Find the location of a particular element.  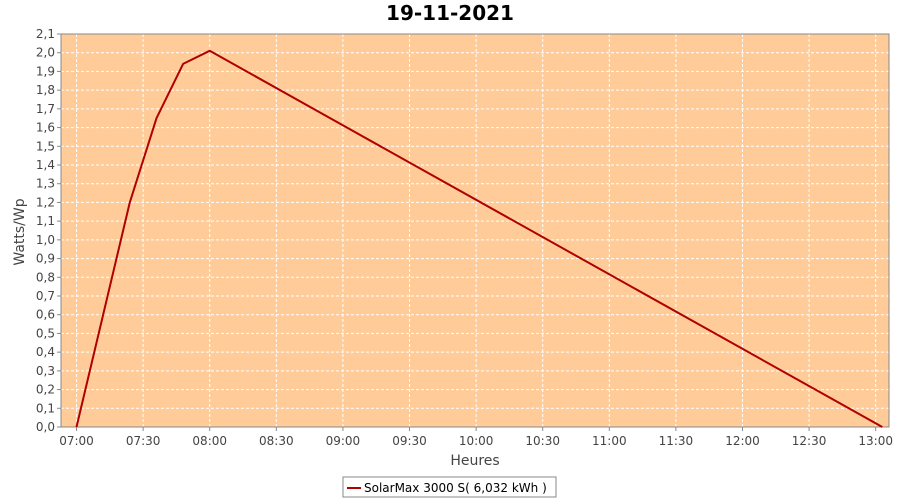

y-tick-label: 1,9 is located at coordinates (45, 71).